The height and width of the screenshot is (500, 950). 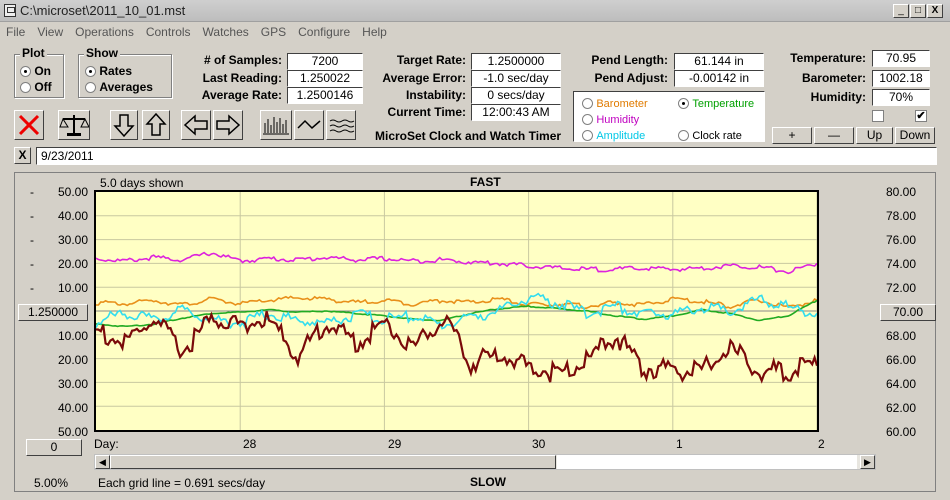 I want to click on left-tick: 20.00, so click(x=72, y=360).